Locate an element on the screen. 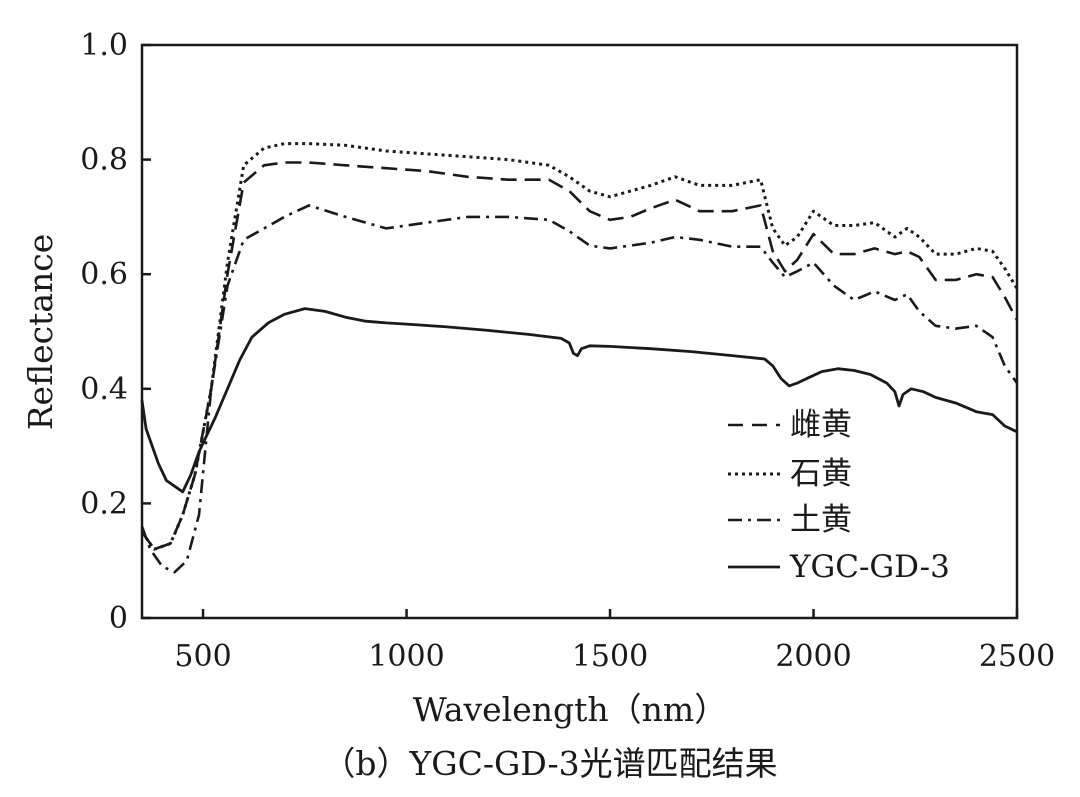 The width and height of the screenshot is (1080, 797). legend-label-3: 土黄 is located at coordinates (821, 520).